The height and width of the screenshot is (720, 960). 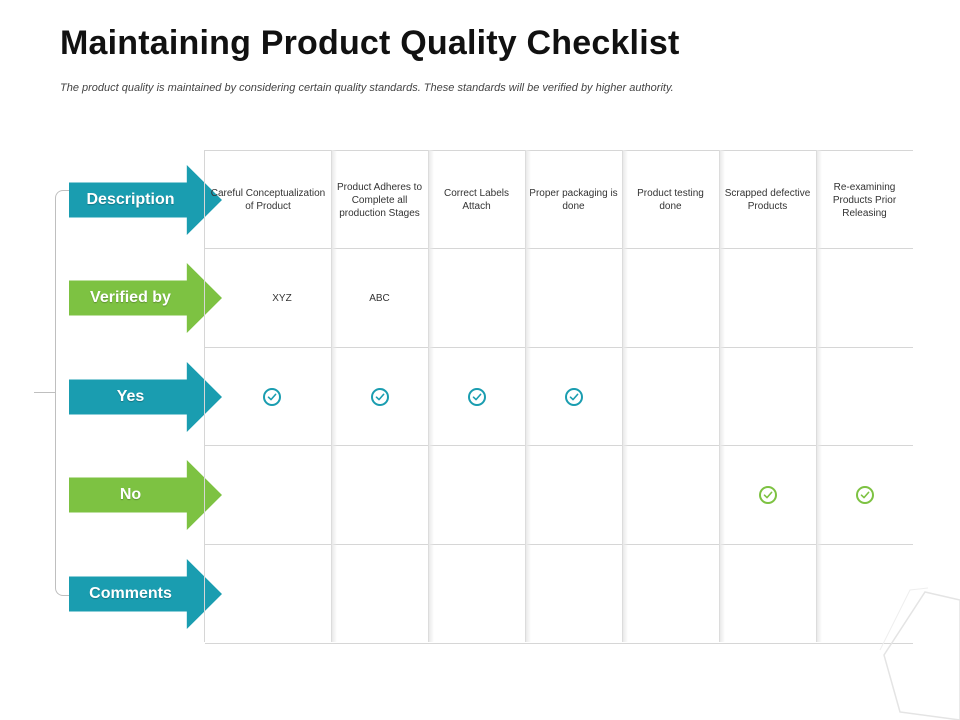 I want to click on row-bracket, so click(x=62, y=393).